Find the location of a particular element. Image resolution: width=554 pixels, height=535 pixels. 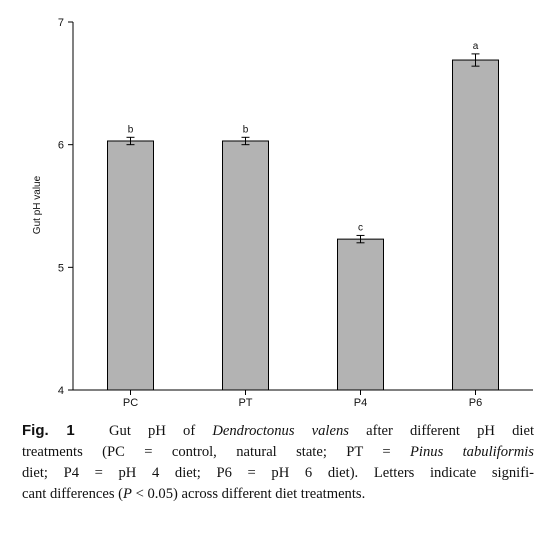

bar-pc is located at coordinates (130, 265).